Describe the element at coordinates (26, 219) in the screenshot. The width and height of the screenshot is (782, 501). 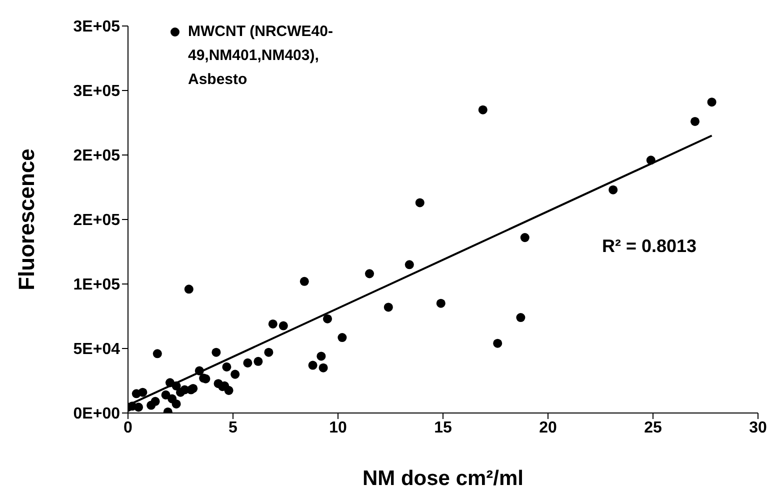
I see `y-axis-title: Fluorescence` at that location.